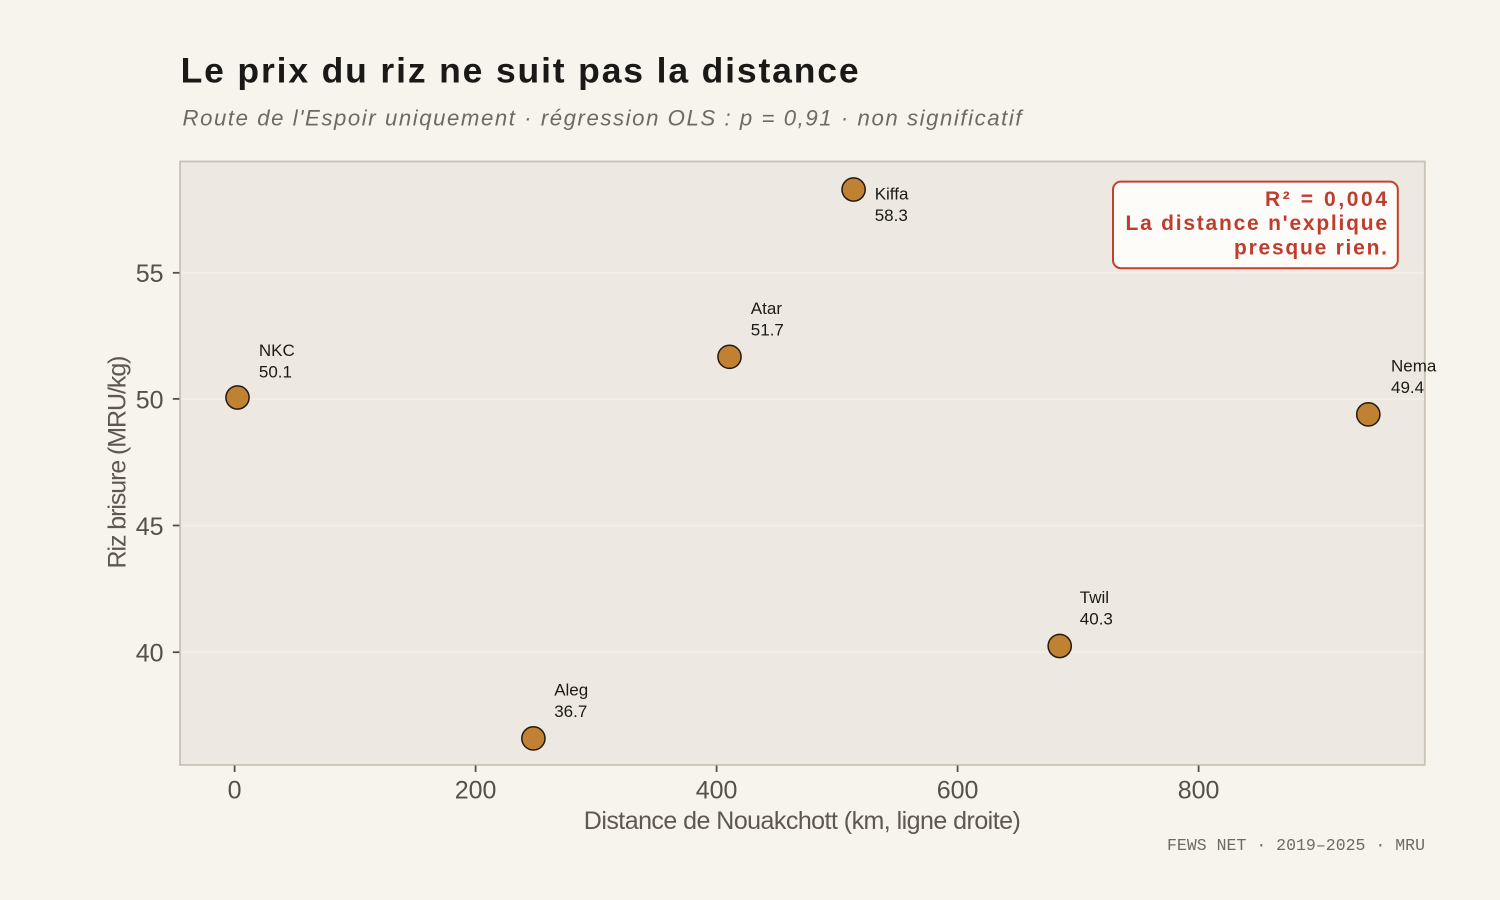  I want to click on svg-text: 0, so click(235, 790).